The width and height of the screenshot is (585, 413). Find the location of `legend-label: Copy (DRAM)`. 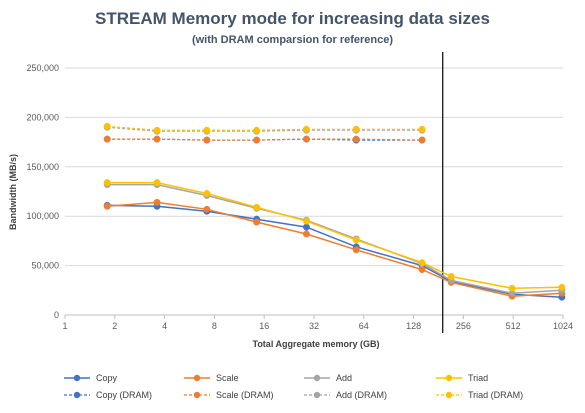

legend-label: Copy (DRAM) is located at coordinates (124, 395).